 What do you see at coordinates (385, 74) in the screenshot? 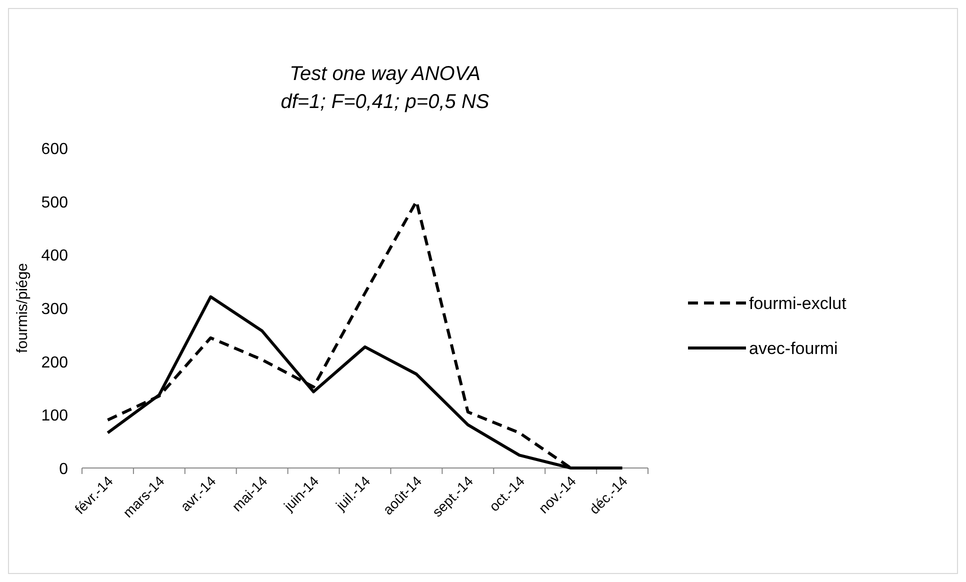
I see `chart-title: Test one way ANOVA` at bounding box center [385, 74].